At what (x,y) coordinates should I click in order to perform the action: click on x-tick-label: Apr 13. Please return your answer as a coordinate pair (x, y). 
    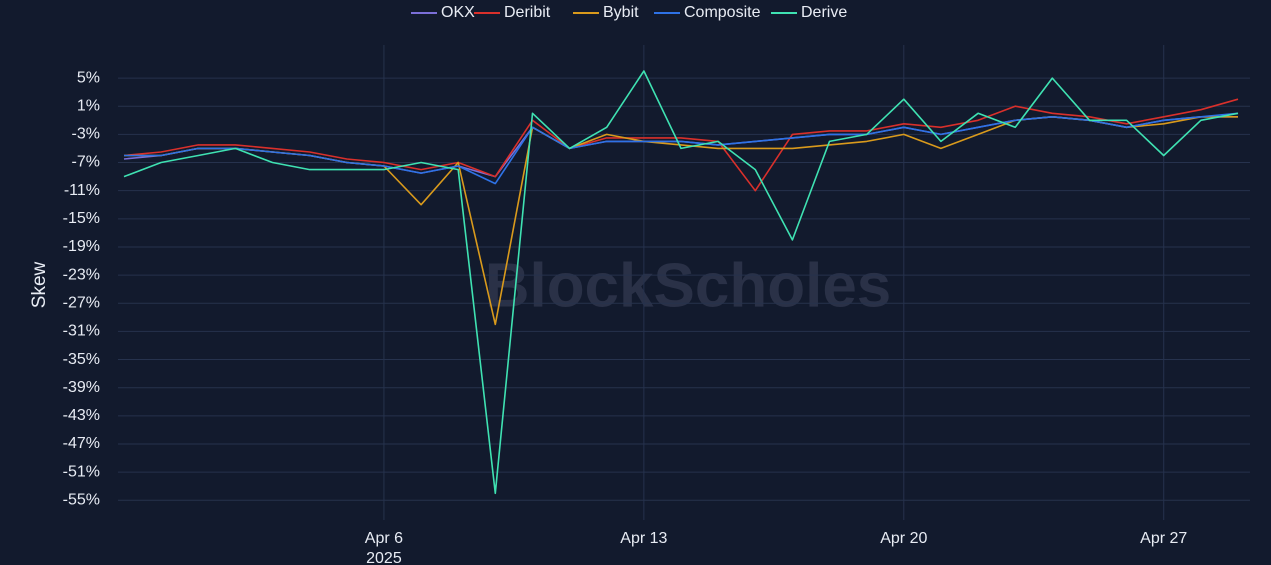
    Looking at the image, I should click on (643, 538).